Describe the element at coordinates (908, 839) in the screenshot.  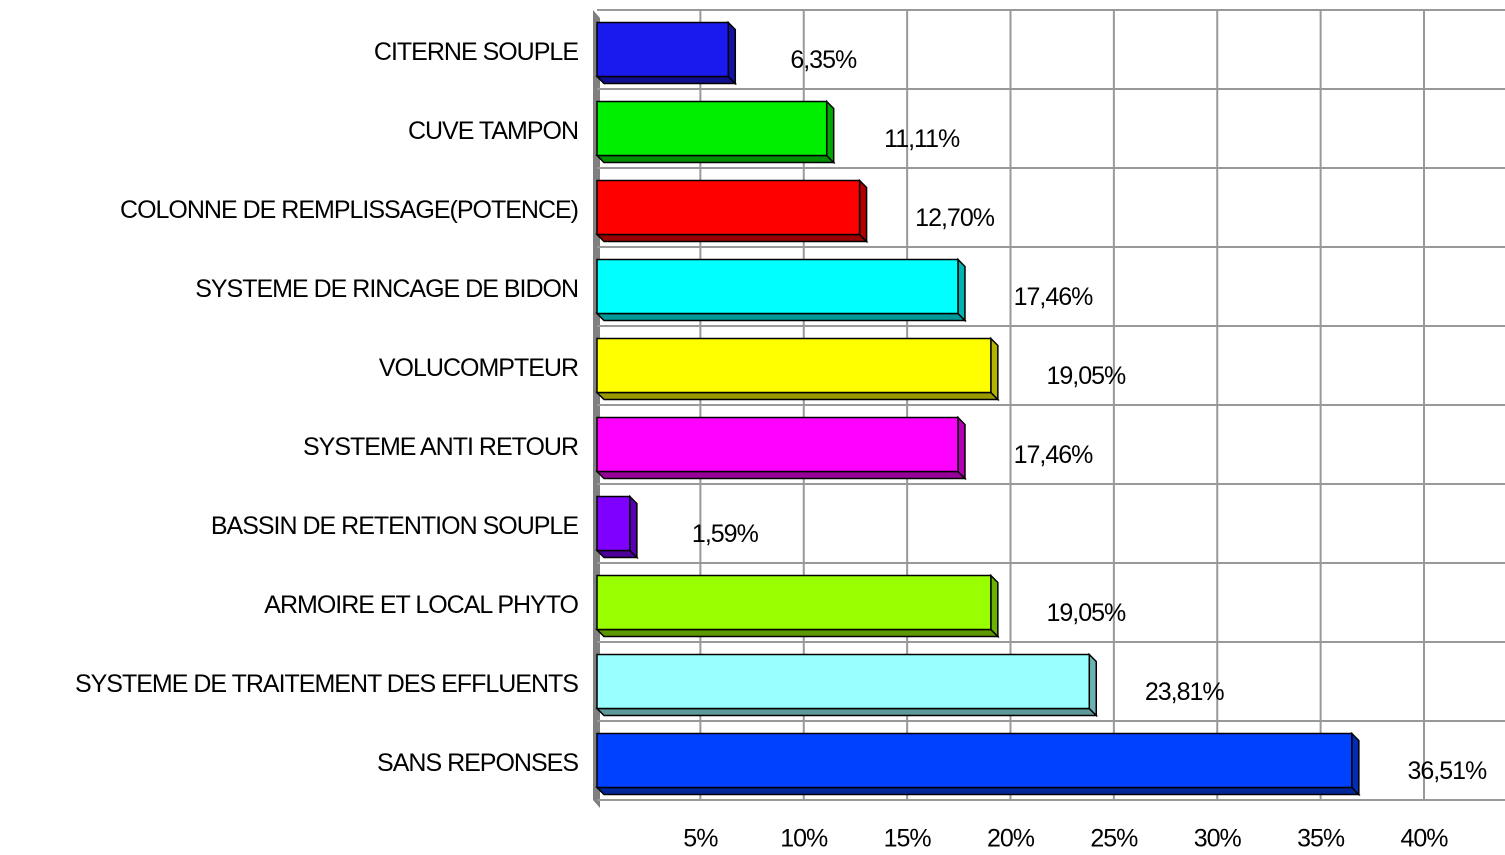
I see `x-tick-label: 15%` at that location.